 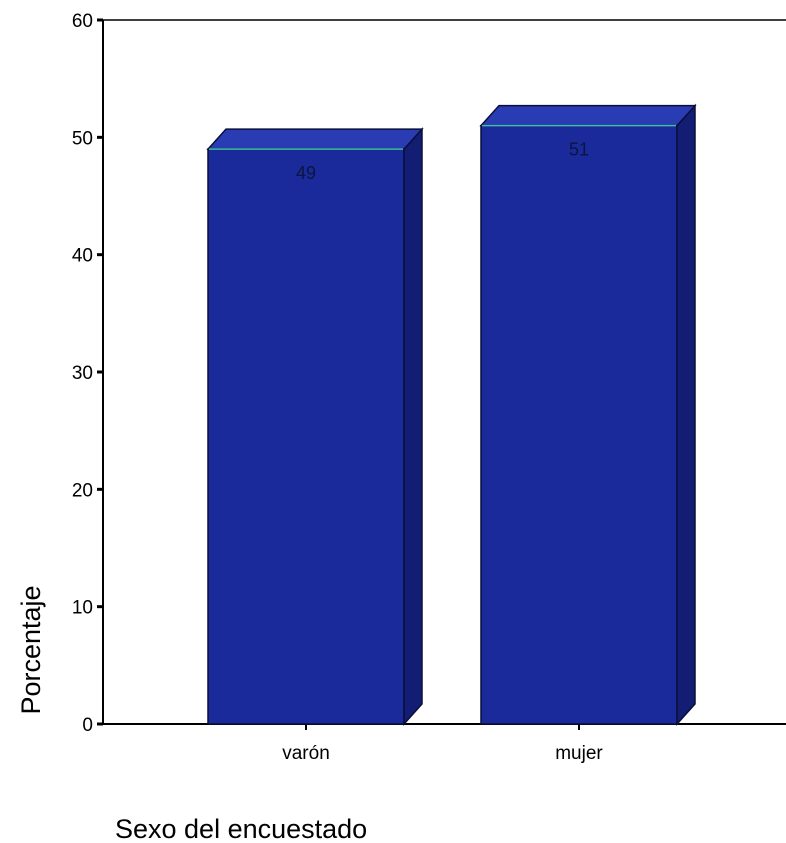 What do you see at coordinates (82, 373) in the screenshot?
I see `y-tick-label: 30` at bounding box center [82, 373].